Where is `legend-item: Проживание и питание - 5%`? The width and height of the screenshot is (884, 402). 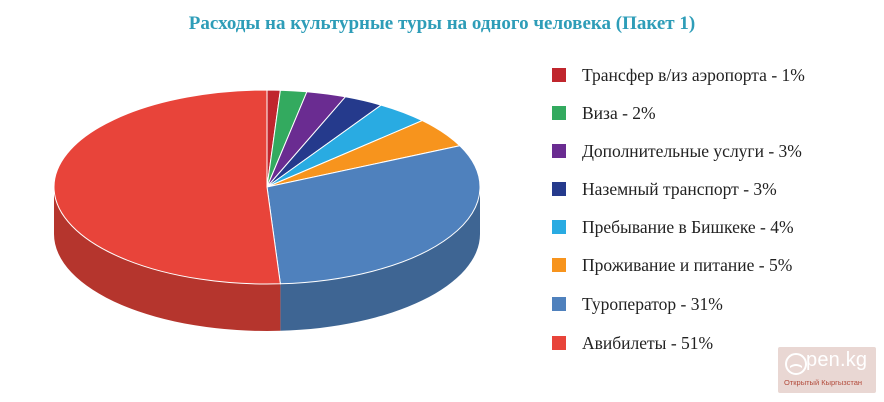
legend-item: Проживание и питание - 5% is located at coordinates (672, 265).